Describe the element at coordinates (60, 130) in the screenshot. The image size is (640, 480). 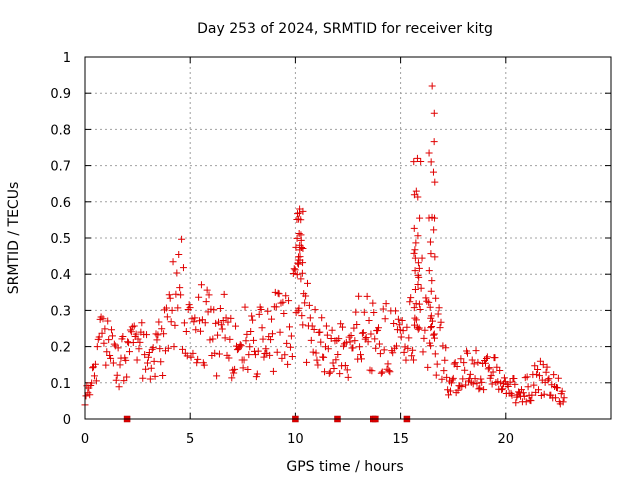
I see `y-tick-label: 0.8` at that location.